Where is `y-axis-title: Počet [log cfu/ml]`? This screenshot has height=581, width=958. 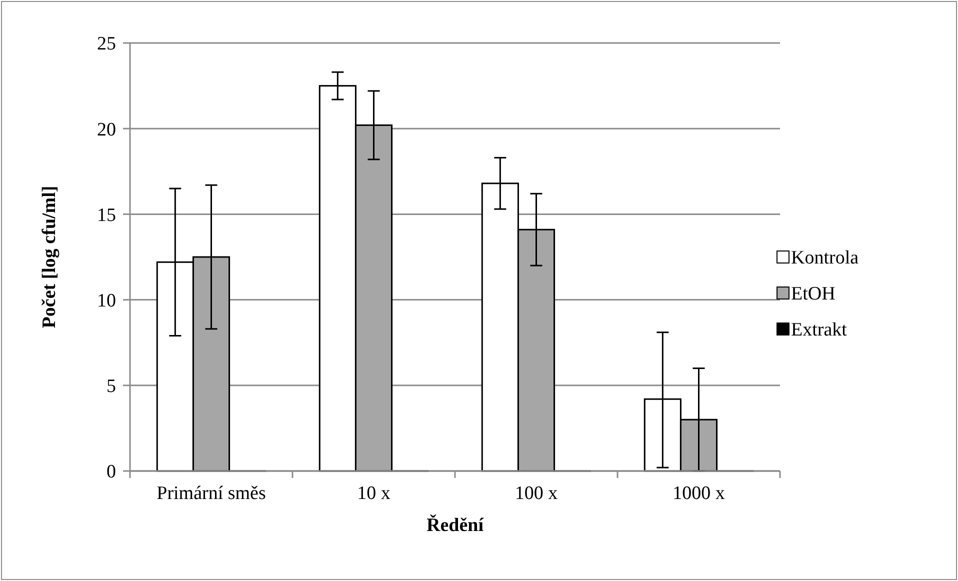 y-axis-title: Počet [log cfu/ml] is located at coordinates (49, 257).